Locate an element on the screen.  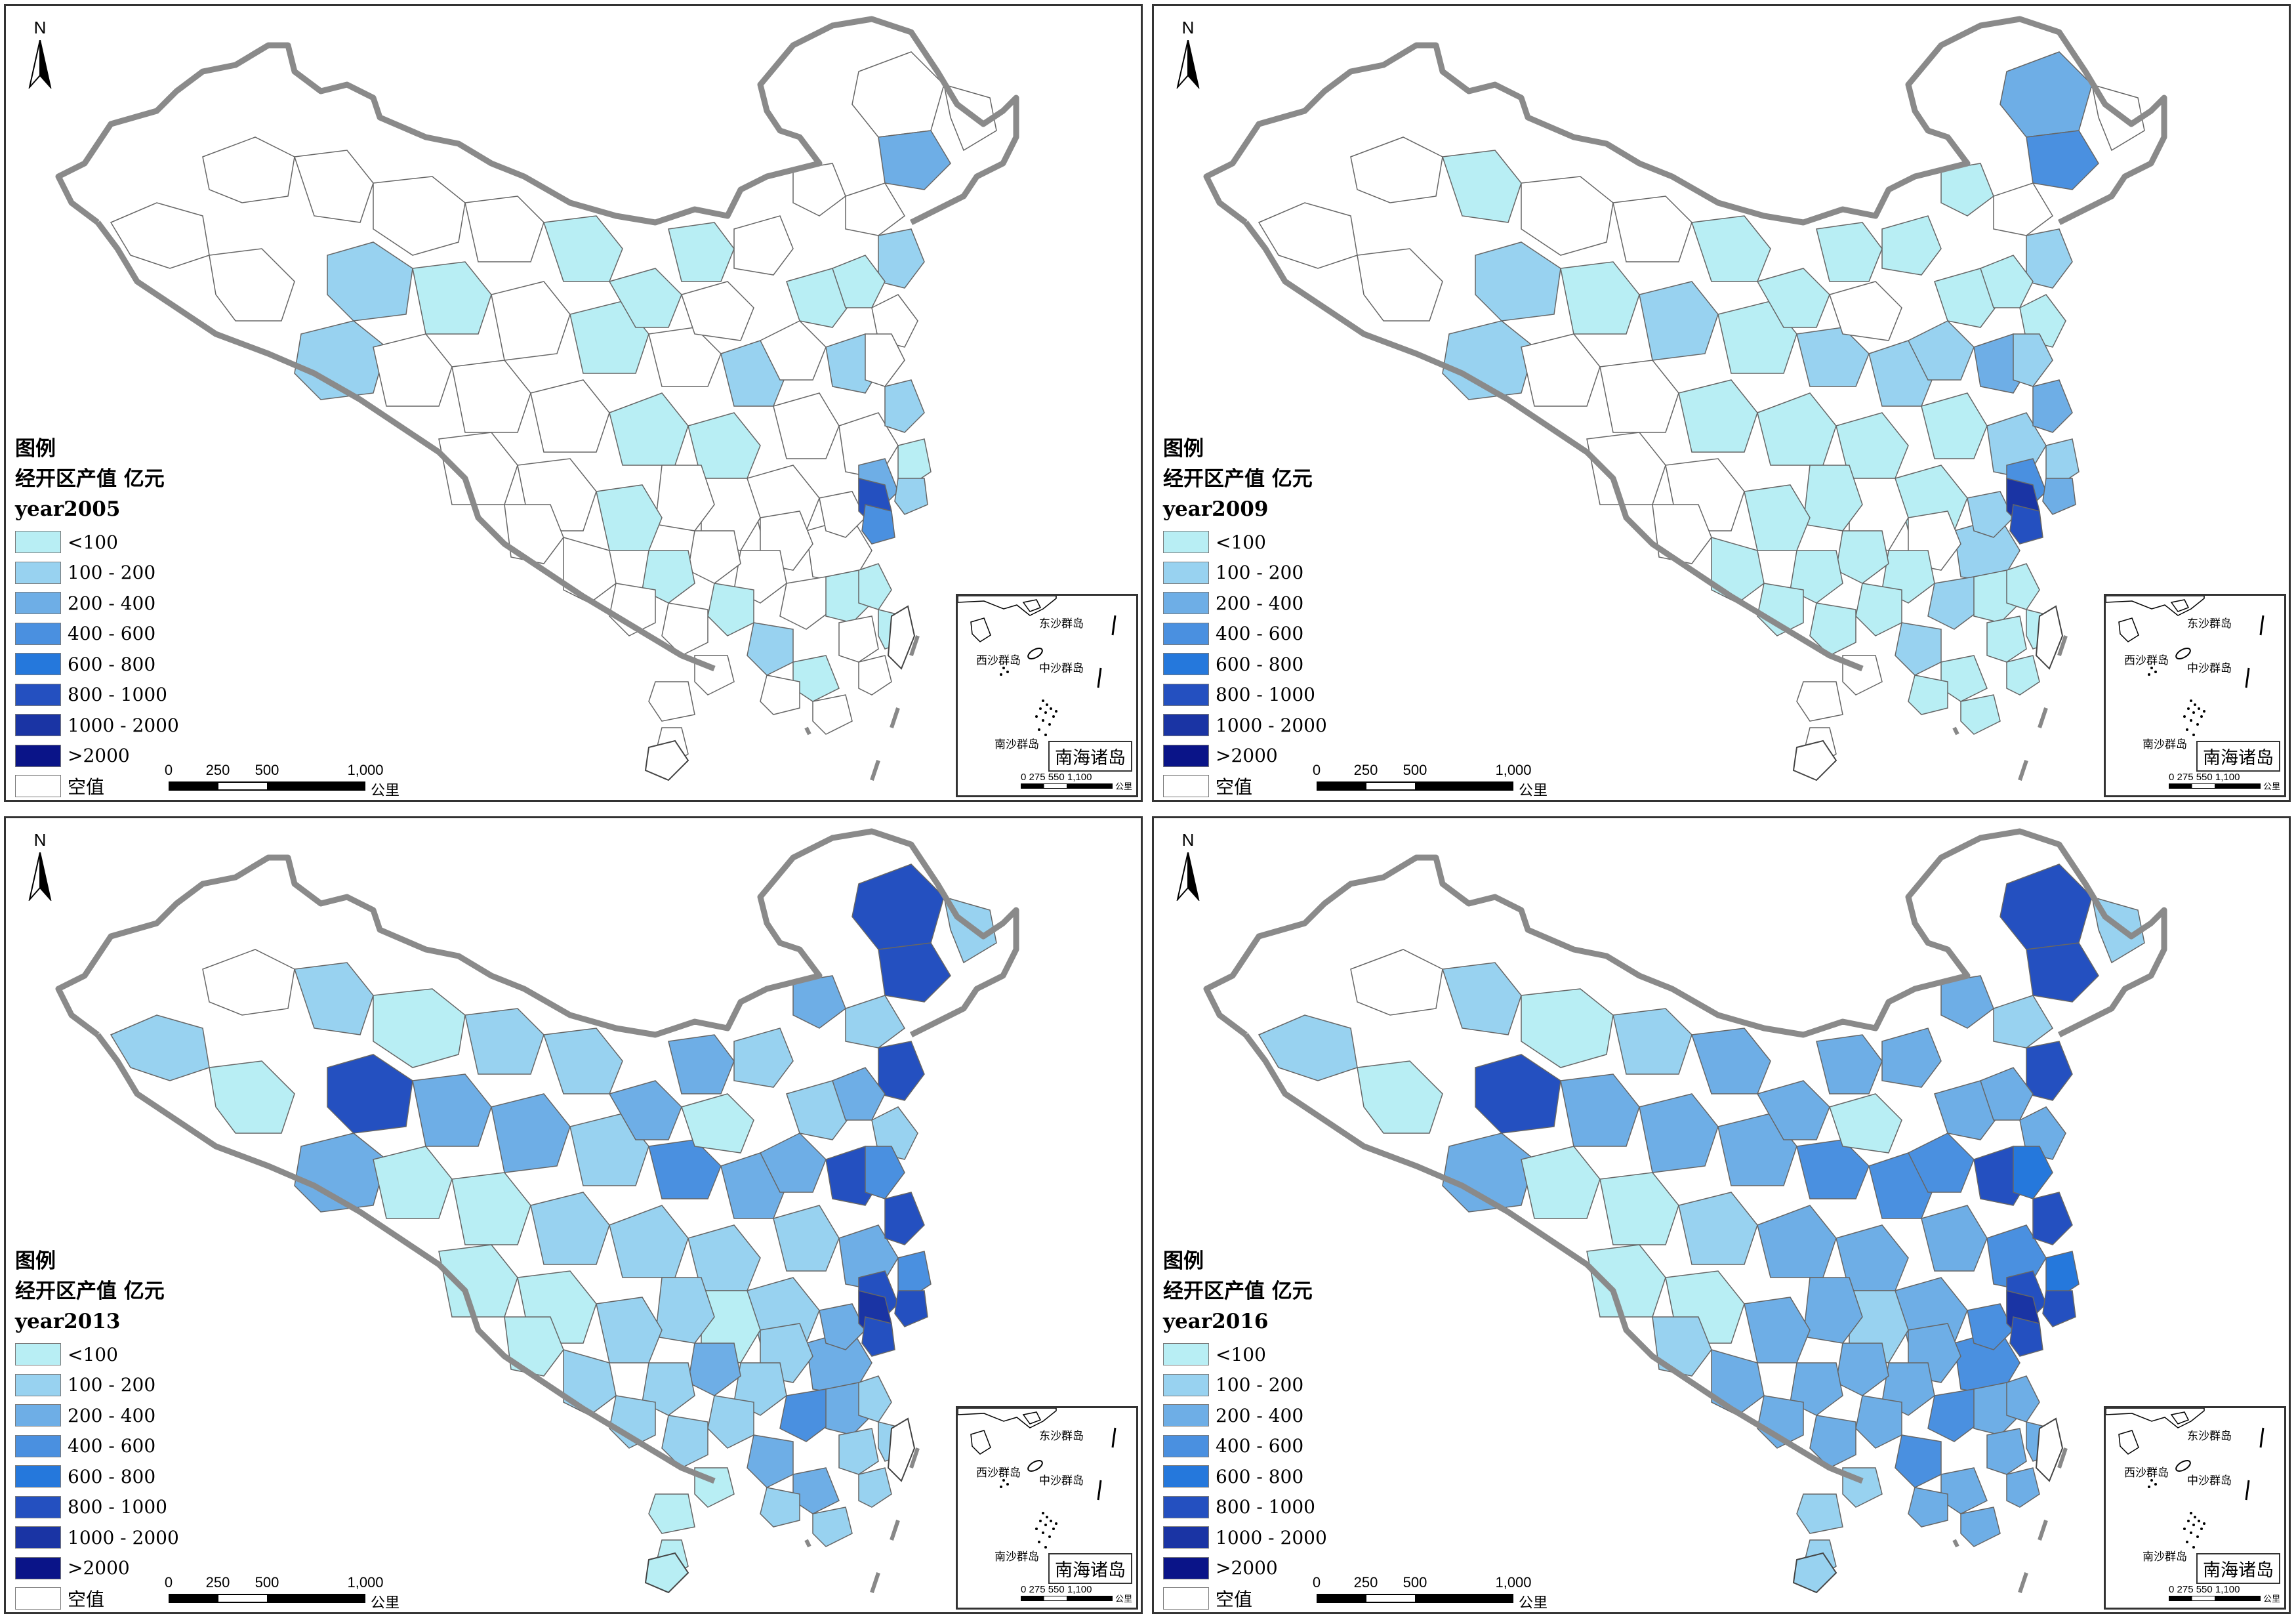
island-taiwan is located at coordinates (901, 1450).